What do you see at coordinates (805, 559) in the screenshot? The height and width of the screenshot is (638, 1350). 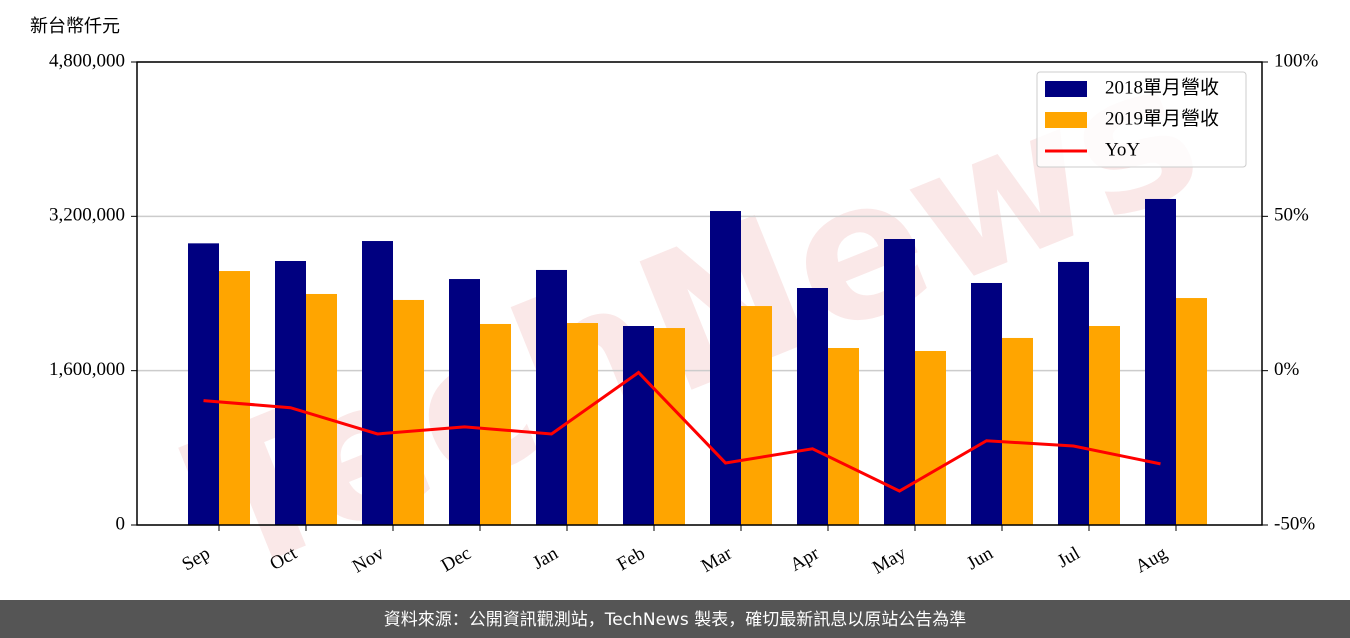 I see `x-tick-label: Apr` at bounding box center [805, 559].